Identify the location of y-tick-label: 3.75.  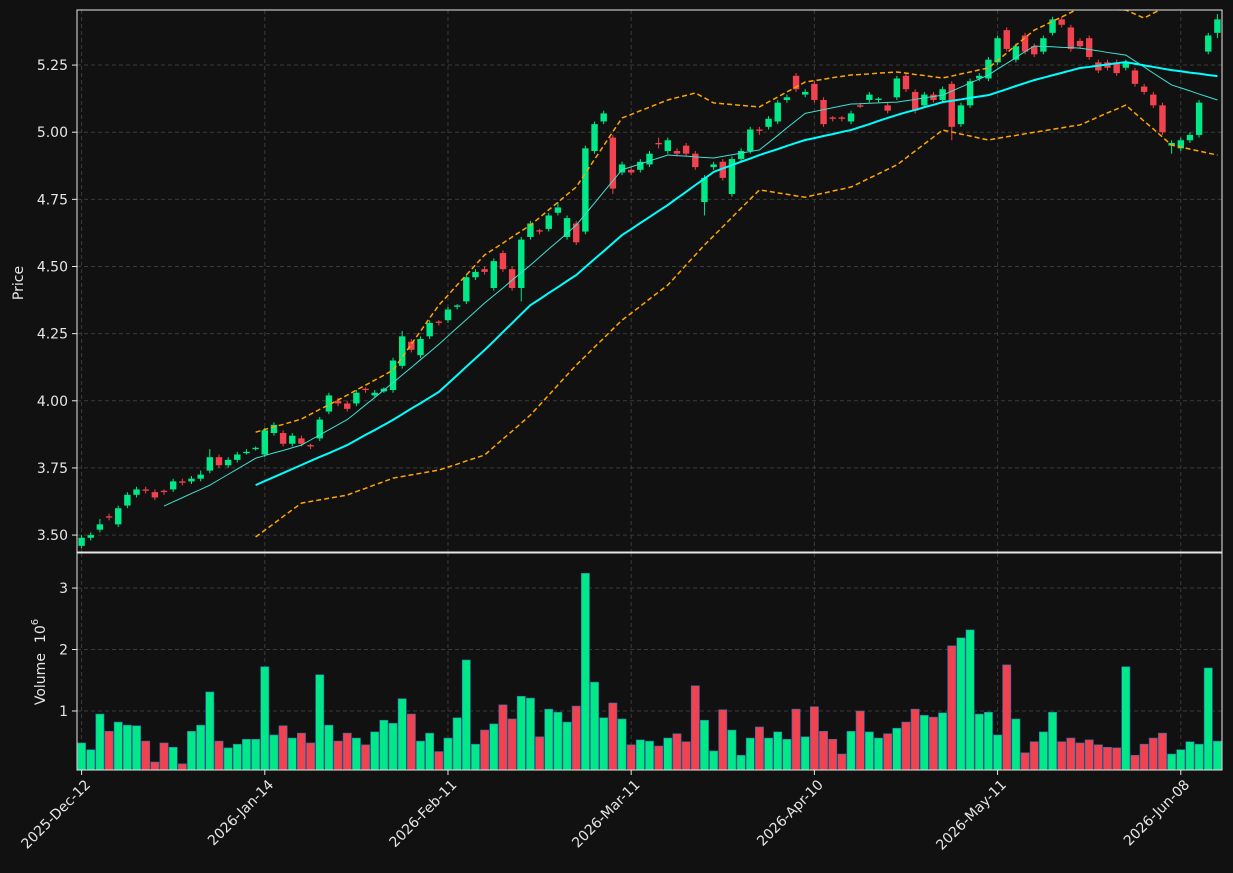
(52, 469).